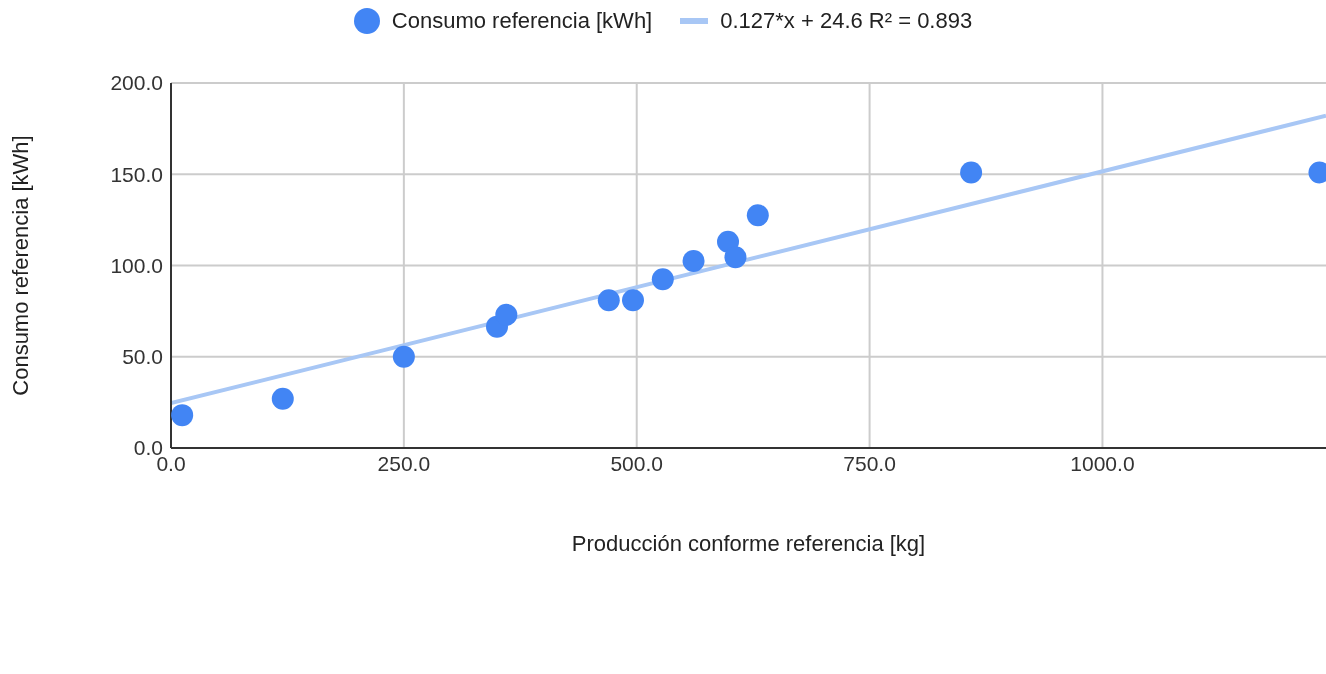 The image size is (1326, 674). What do you see at coordinates (869, 463) in the screenshot?
I see `x-tick-label: 750.0` at bounding box center [869, 463].